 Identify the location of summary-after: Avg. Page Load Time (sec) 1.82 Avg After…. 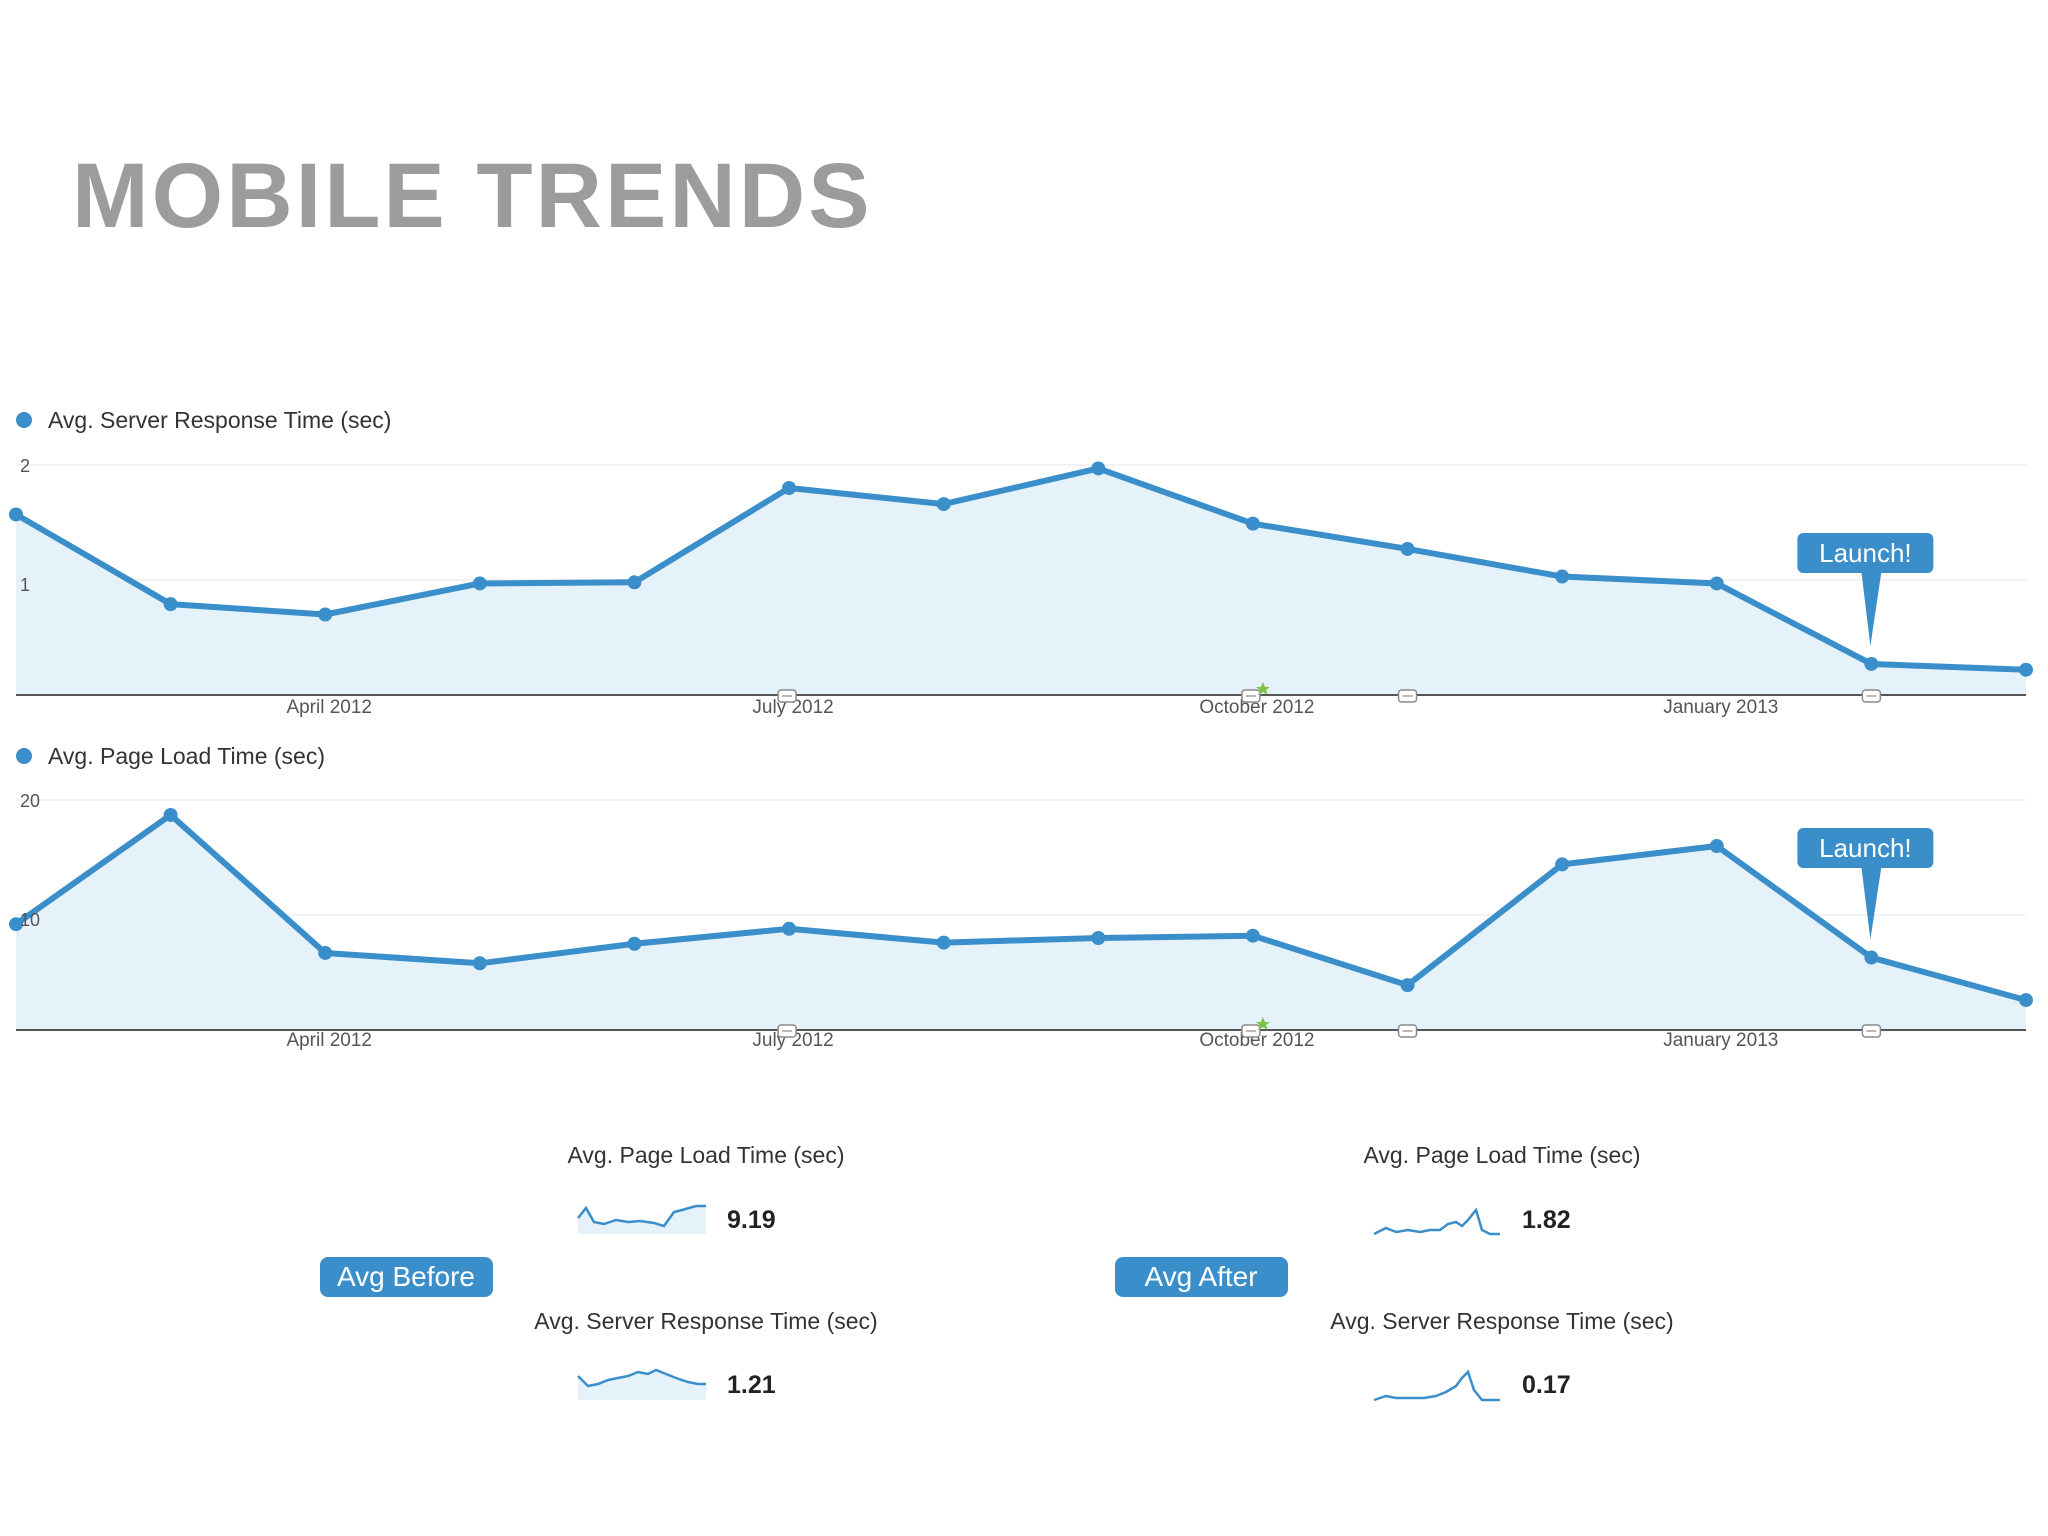
(1394, 1272).